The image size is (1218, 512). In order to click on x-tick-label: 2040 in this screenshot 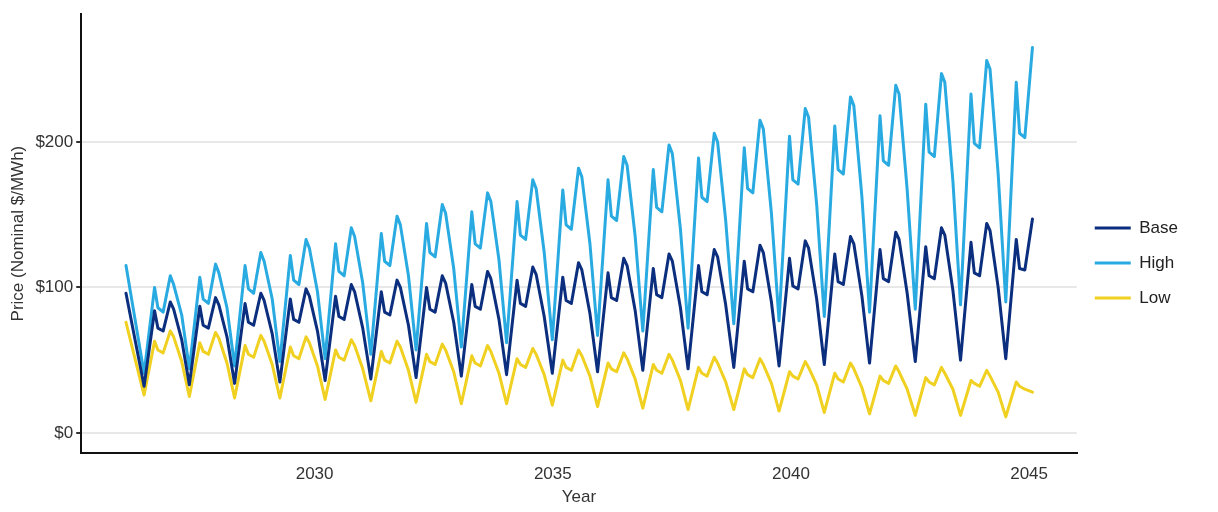, I will do `click(791, 474)`.